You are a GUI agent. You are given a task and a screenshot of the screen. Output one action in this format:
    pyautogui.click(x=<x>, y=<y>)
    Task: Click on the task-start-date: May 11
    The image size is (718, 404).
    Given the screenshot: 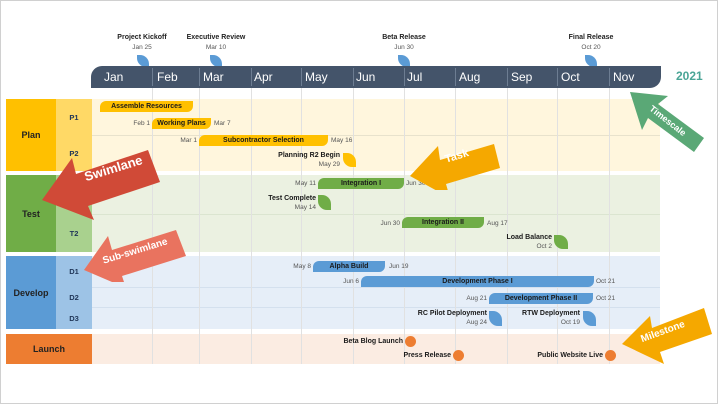 What is the action you would take?
    pyautogui.click(x=305, y=183)
    